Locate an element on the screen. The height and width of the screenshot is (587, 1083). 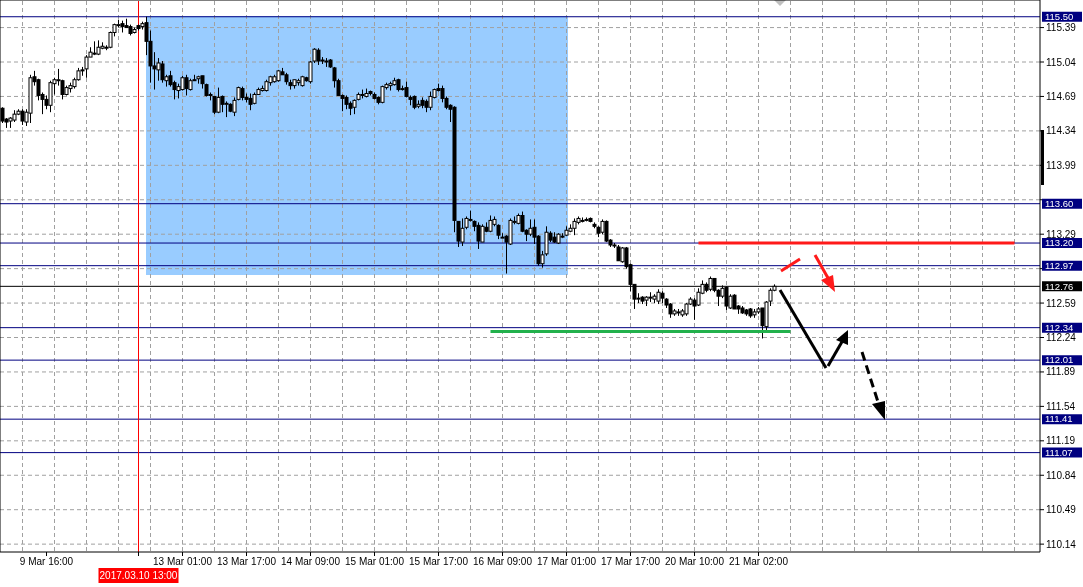
y-tick-label: 111.54 is located at coordinates (1061, 406).